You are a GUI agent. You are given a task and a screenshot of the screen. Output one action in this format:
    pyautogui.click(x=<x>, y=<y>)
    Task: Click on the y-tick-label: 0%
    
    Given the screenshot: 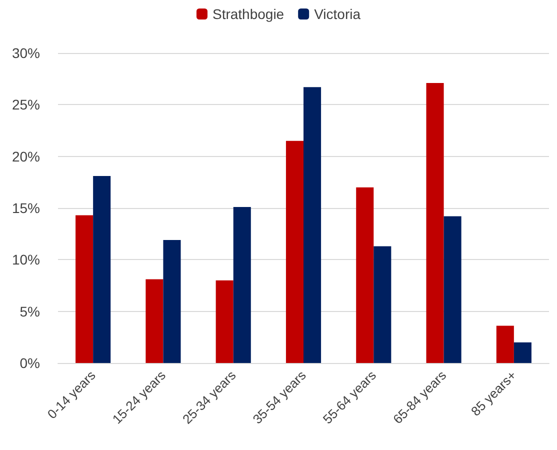 What is the action you would take?
    pyautogui.click(x=30, y=363)
    